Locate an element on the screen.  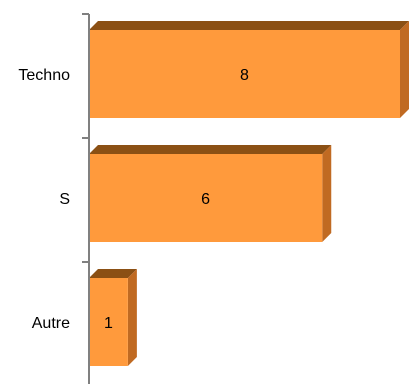
data-label: 6 is located at coordinates (205, 199).